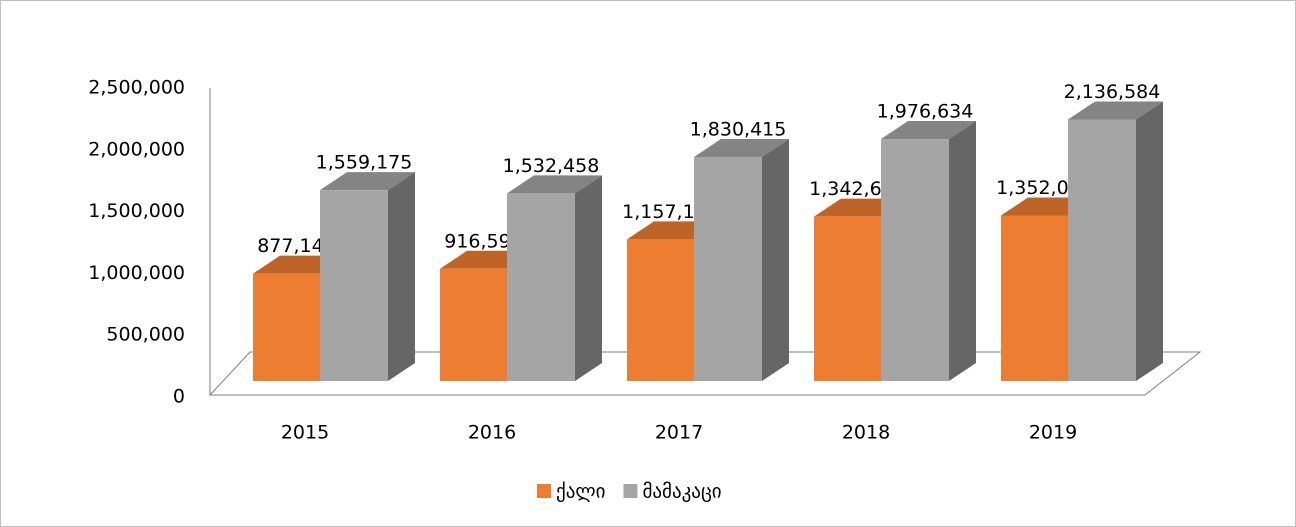 This screenshot has height=527, width=1296. I want to click on y-tick-label: 1,500,000, so click(136, 211).